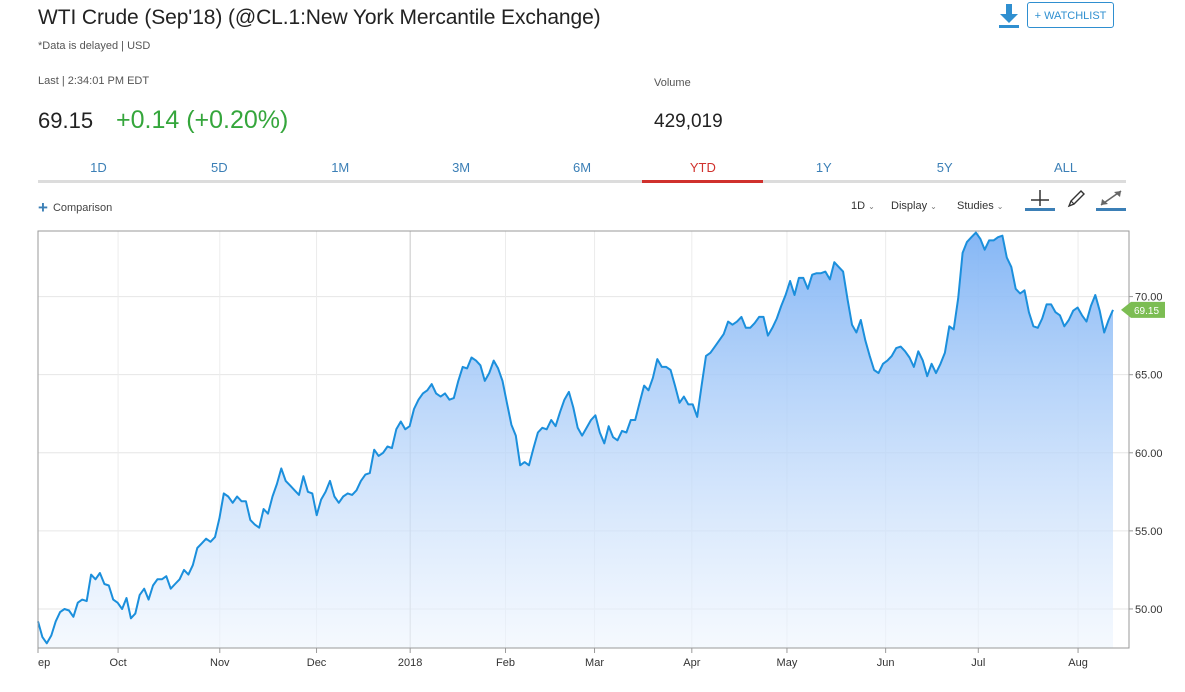 The image size is (1185, 692). I want to click on x-tick-label: Jul, so click(978, 663).